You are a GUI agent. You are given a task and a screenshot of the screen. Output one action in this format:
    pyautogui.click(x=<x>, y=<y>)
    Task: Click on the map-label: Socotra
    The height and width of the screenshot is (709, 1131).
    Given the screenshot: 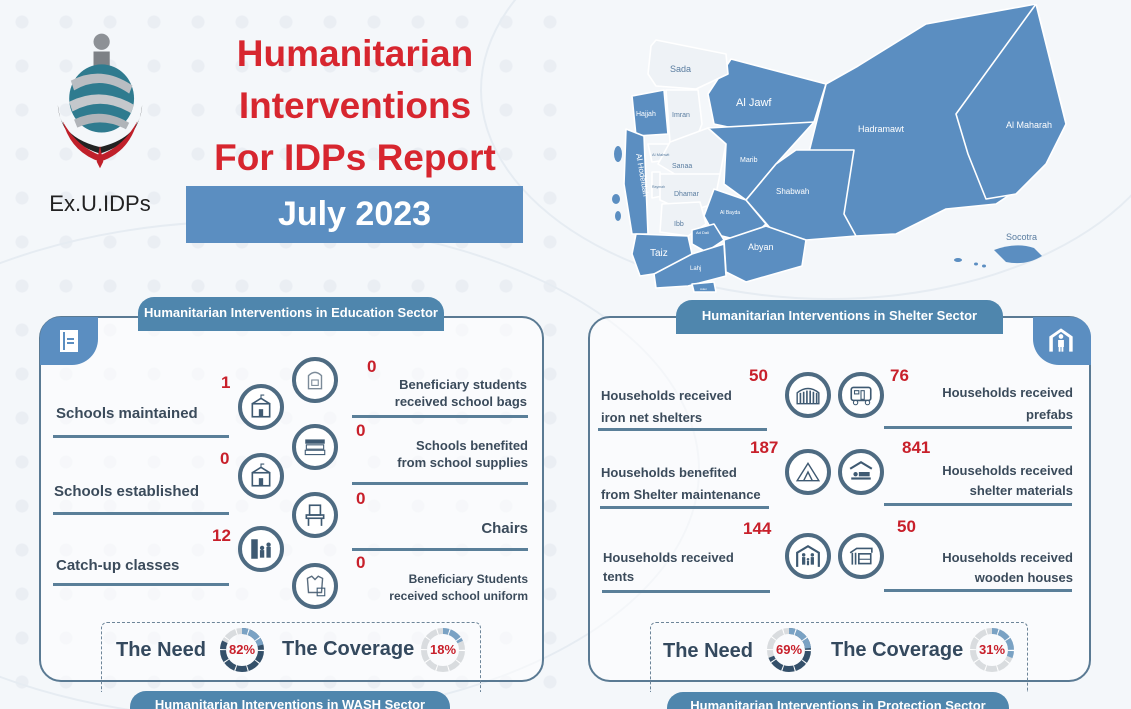 What is the action you would take?
    pyautogui.click(x=1021, y=237)
    